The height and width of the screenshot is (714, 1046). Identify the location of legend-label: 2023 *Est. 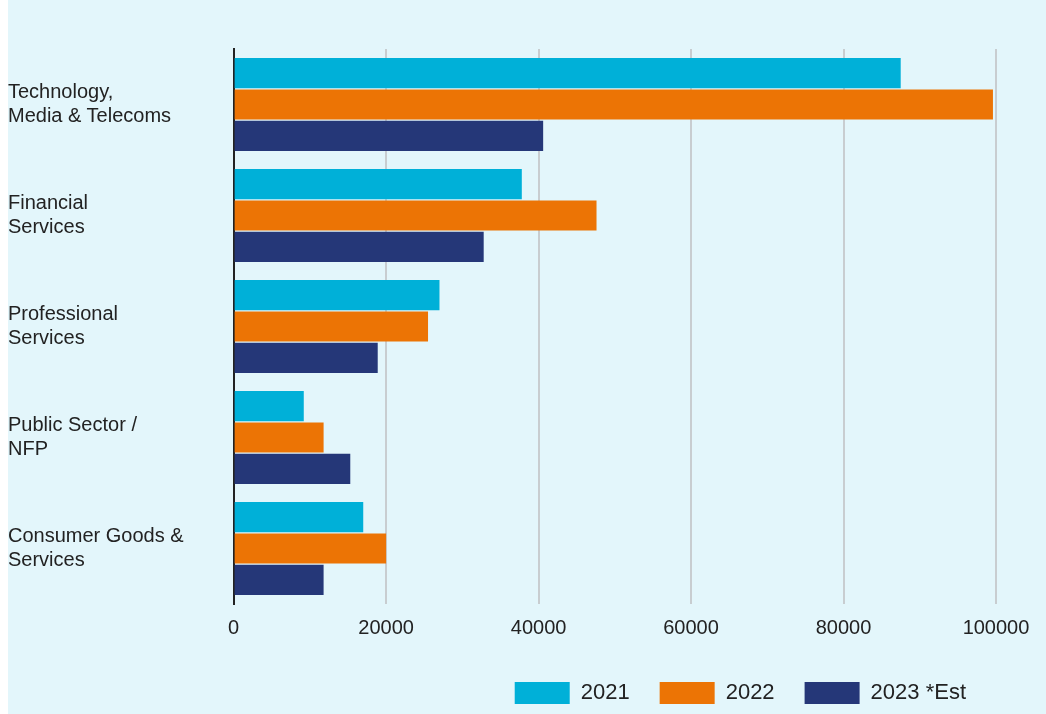
(918, 692).